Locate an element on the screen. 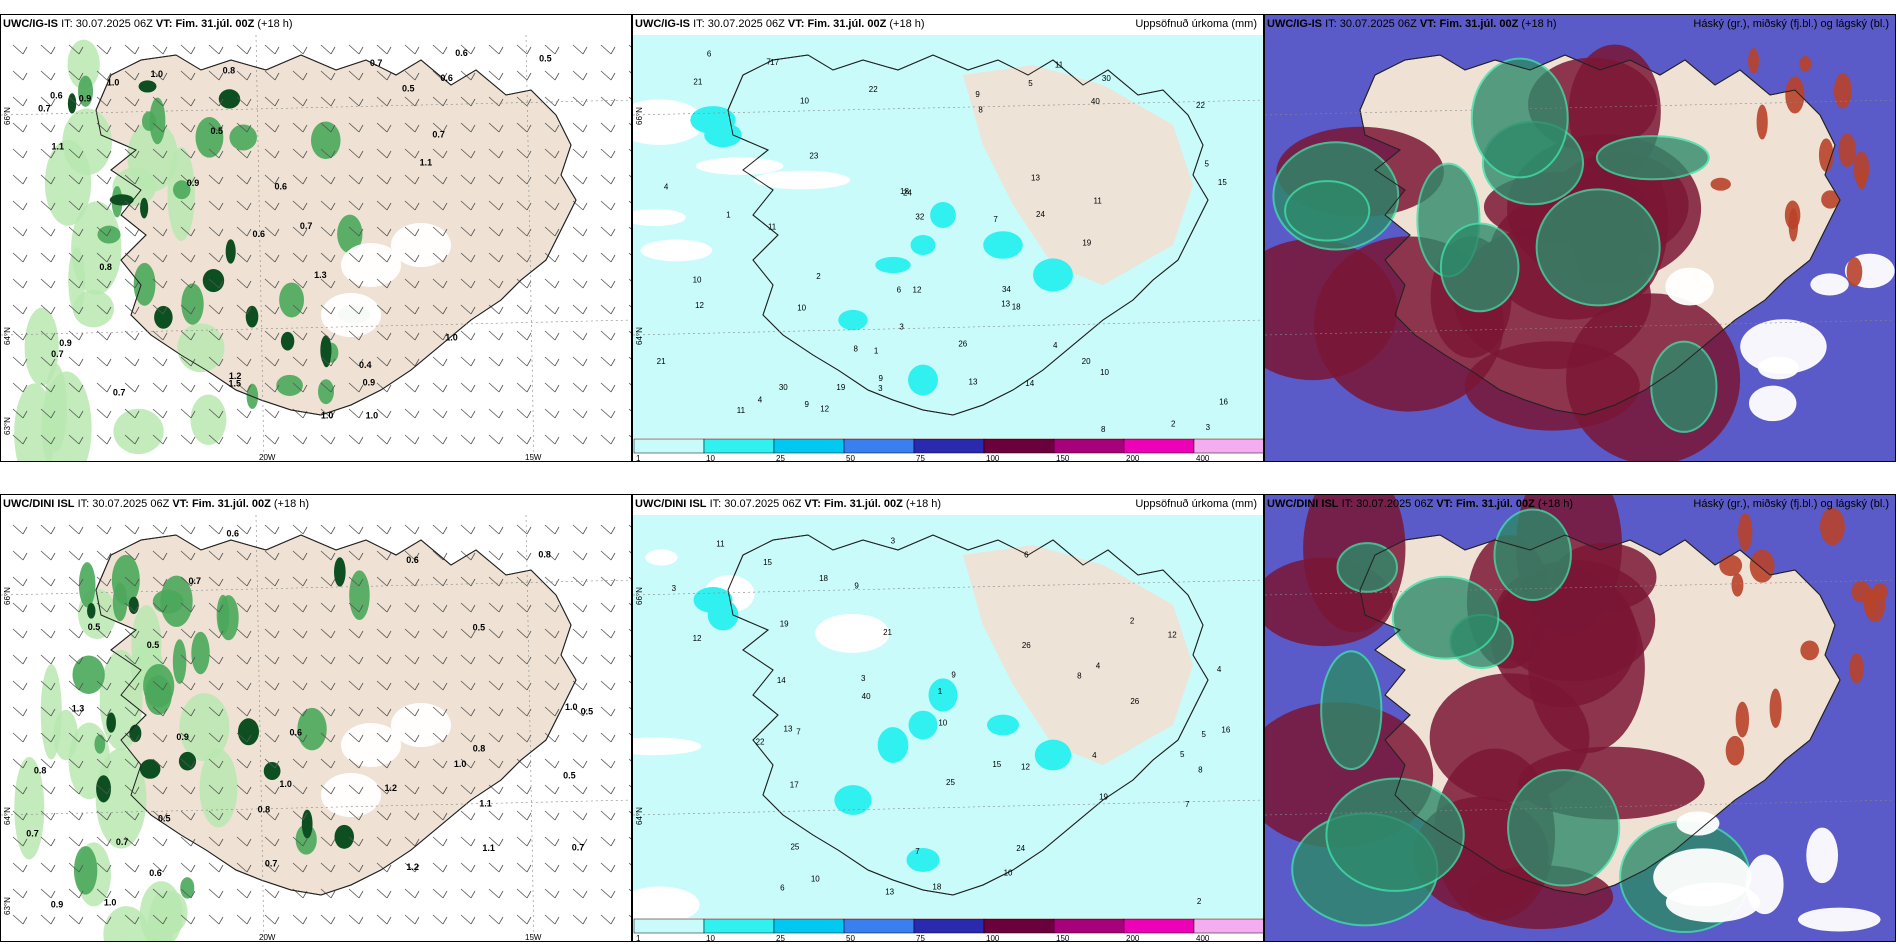 The width and height of the screenshot is (1900, 950). valid-time: Fim. 31.júl. 00Z is located at coordinates (215, 24).